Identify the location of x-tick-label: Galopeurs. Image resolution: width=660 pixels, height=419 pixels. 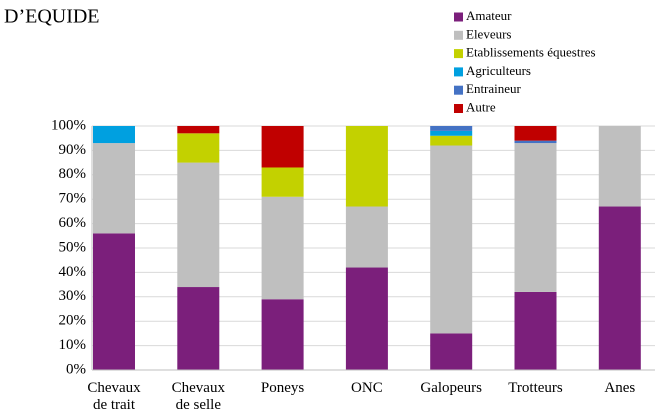
(451, 388).